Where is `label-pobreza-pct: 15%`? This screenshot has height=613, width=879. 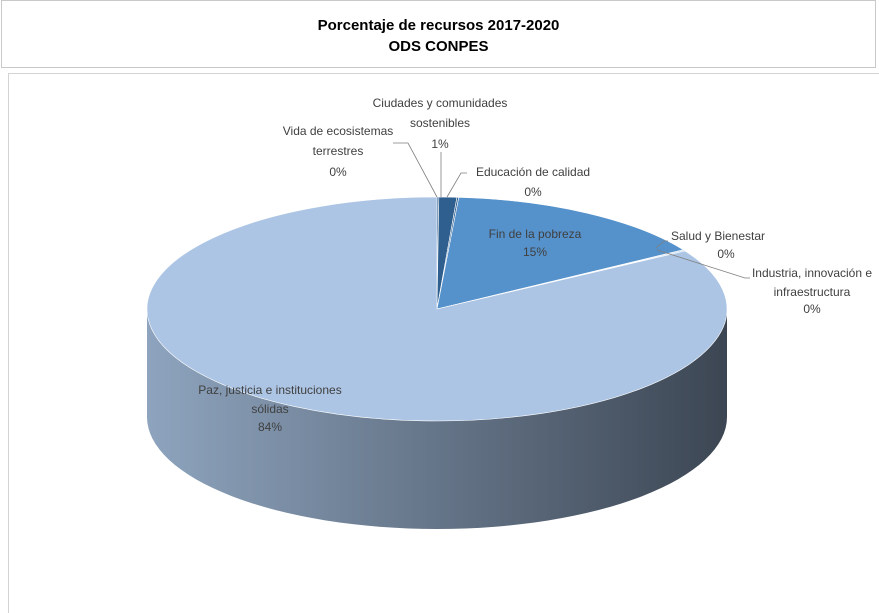
label-pobreza-pct: 15% is located at coordinates (535, 252).